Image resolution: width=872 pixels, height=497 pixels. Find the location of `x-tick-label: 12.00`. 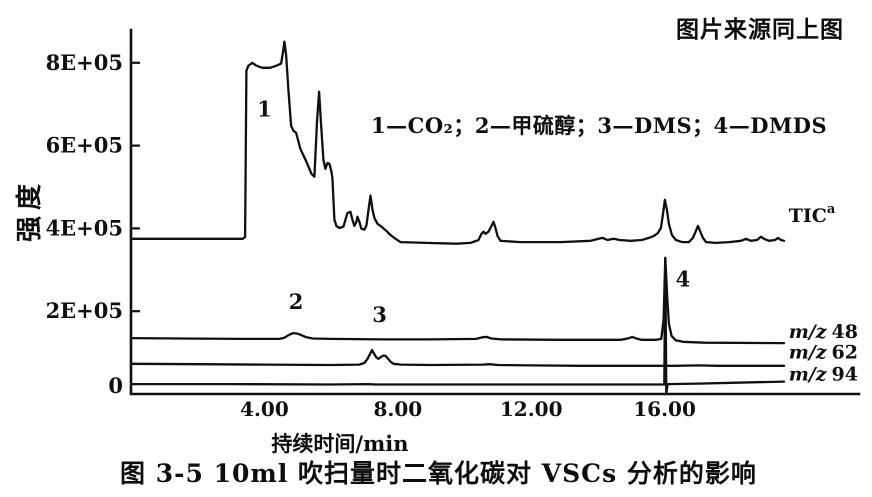

x-tick-label: 12.00 is located at coordinates (531, 409).